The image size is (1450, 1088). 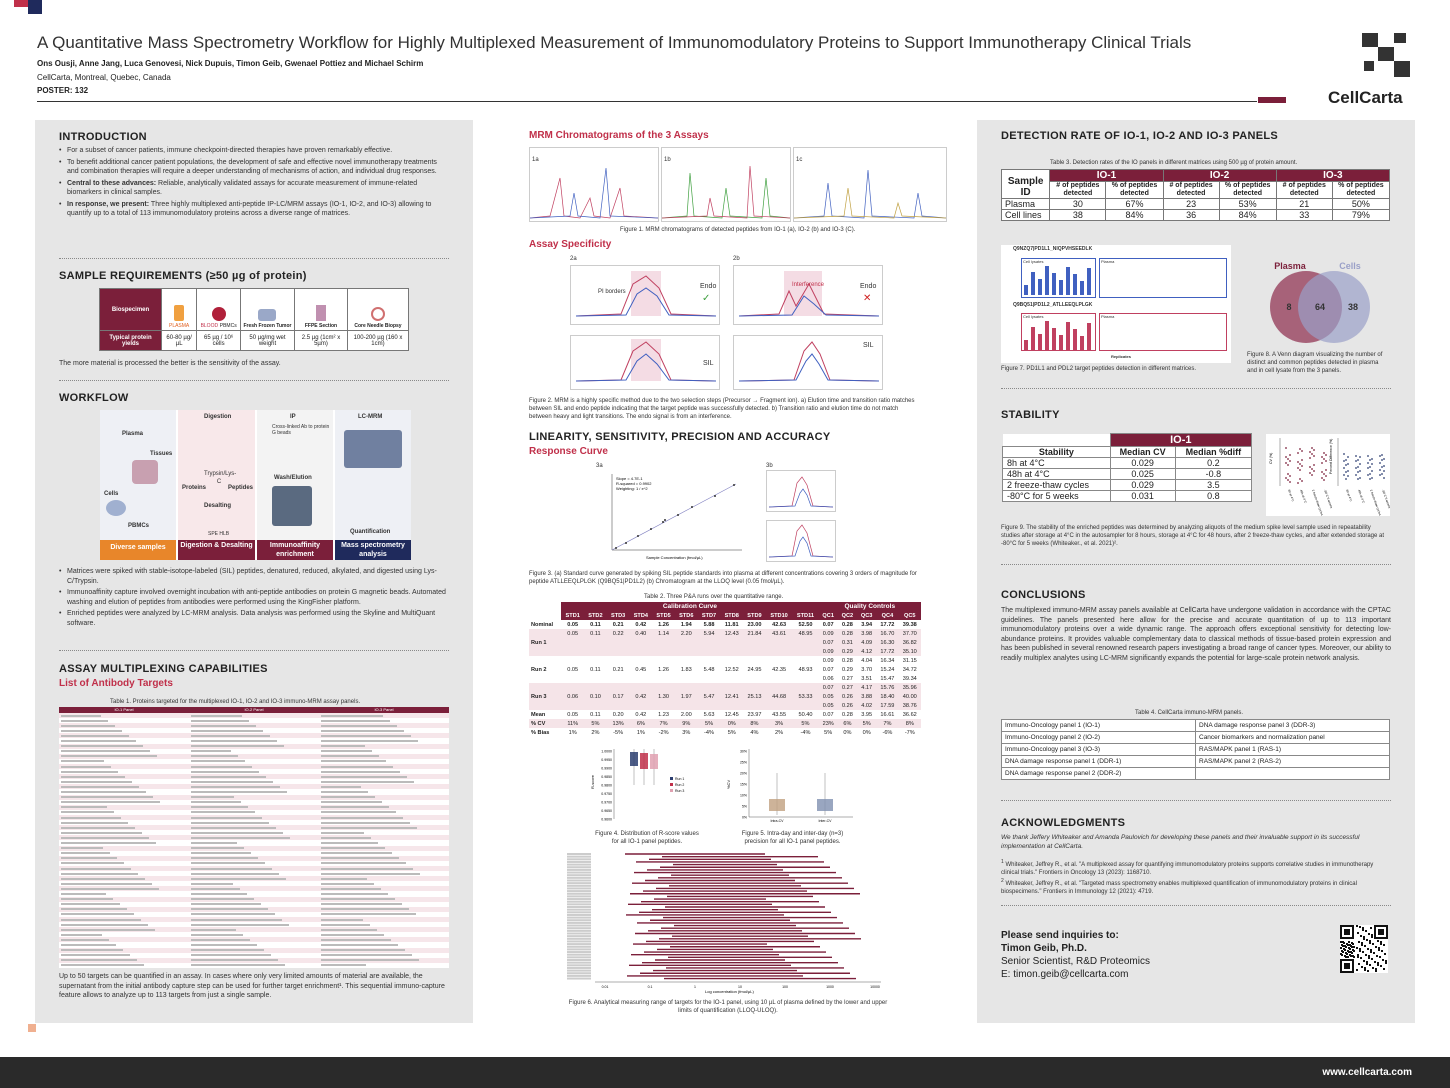 I want to click on table-cell: 0.28, so click(x=847, y=660).